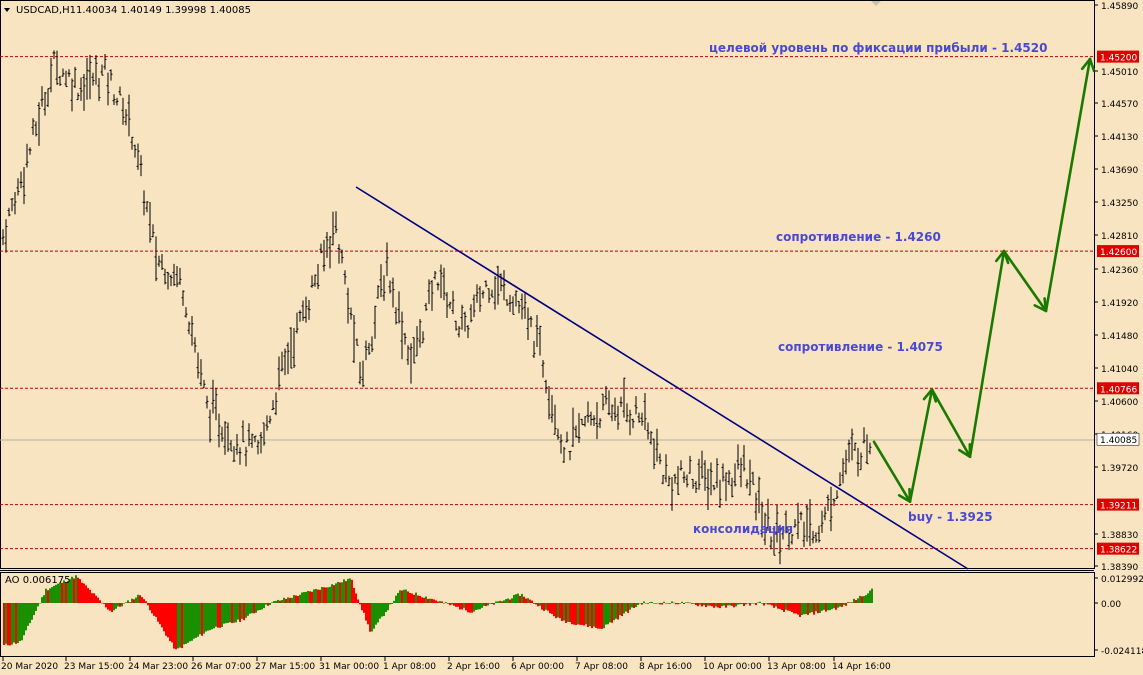 Image resolution: width=1143 pixels, height=675 pixels. I want to click on level-price-tag, so click(1118, 388).